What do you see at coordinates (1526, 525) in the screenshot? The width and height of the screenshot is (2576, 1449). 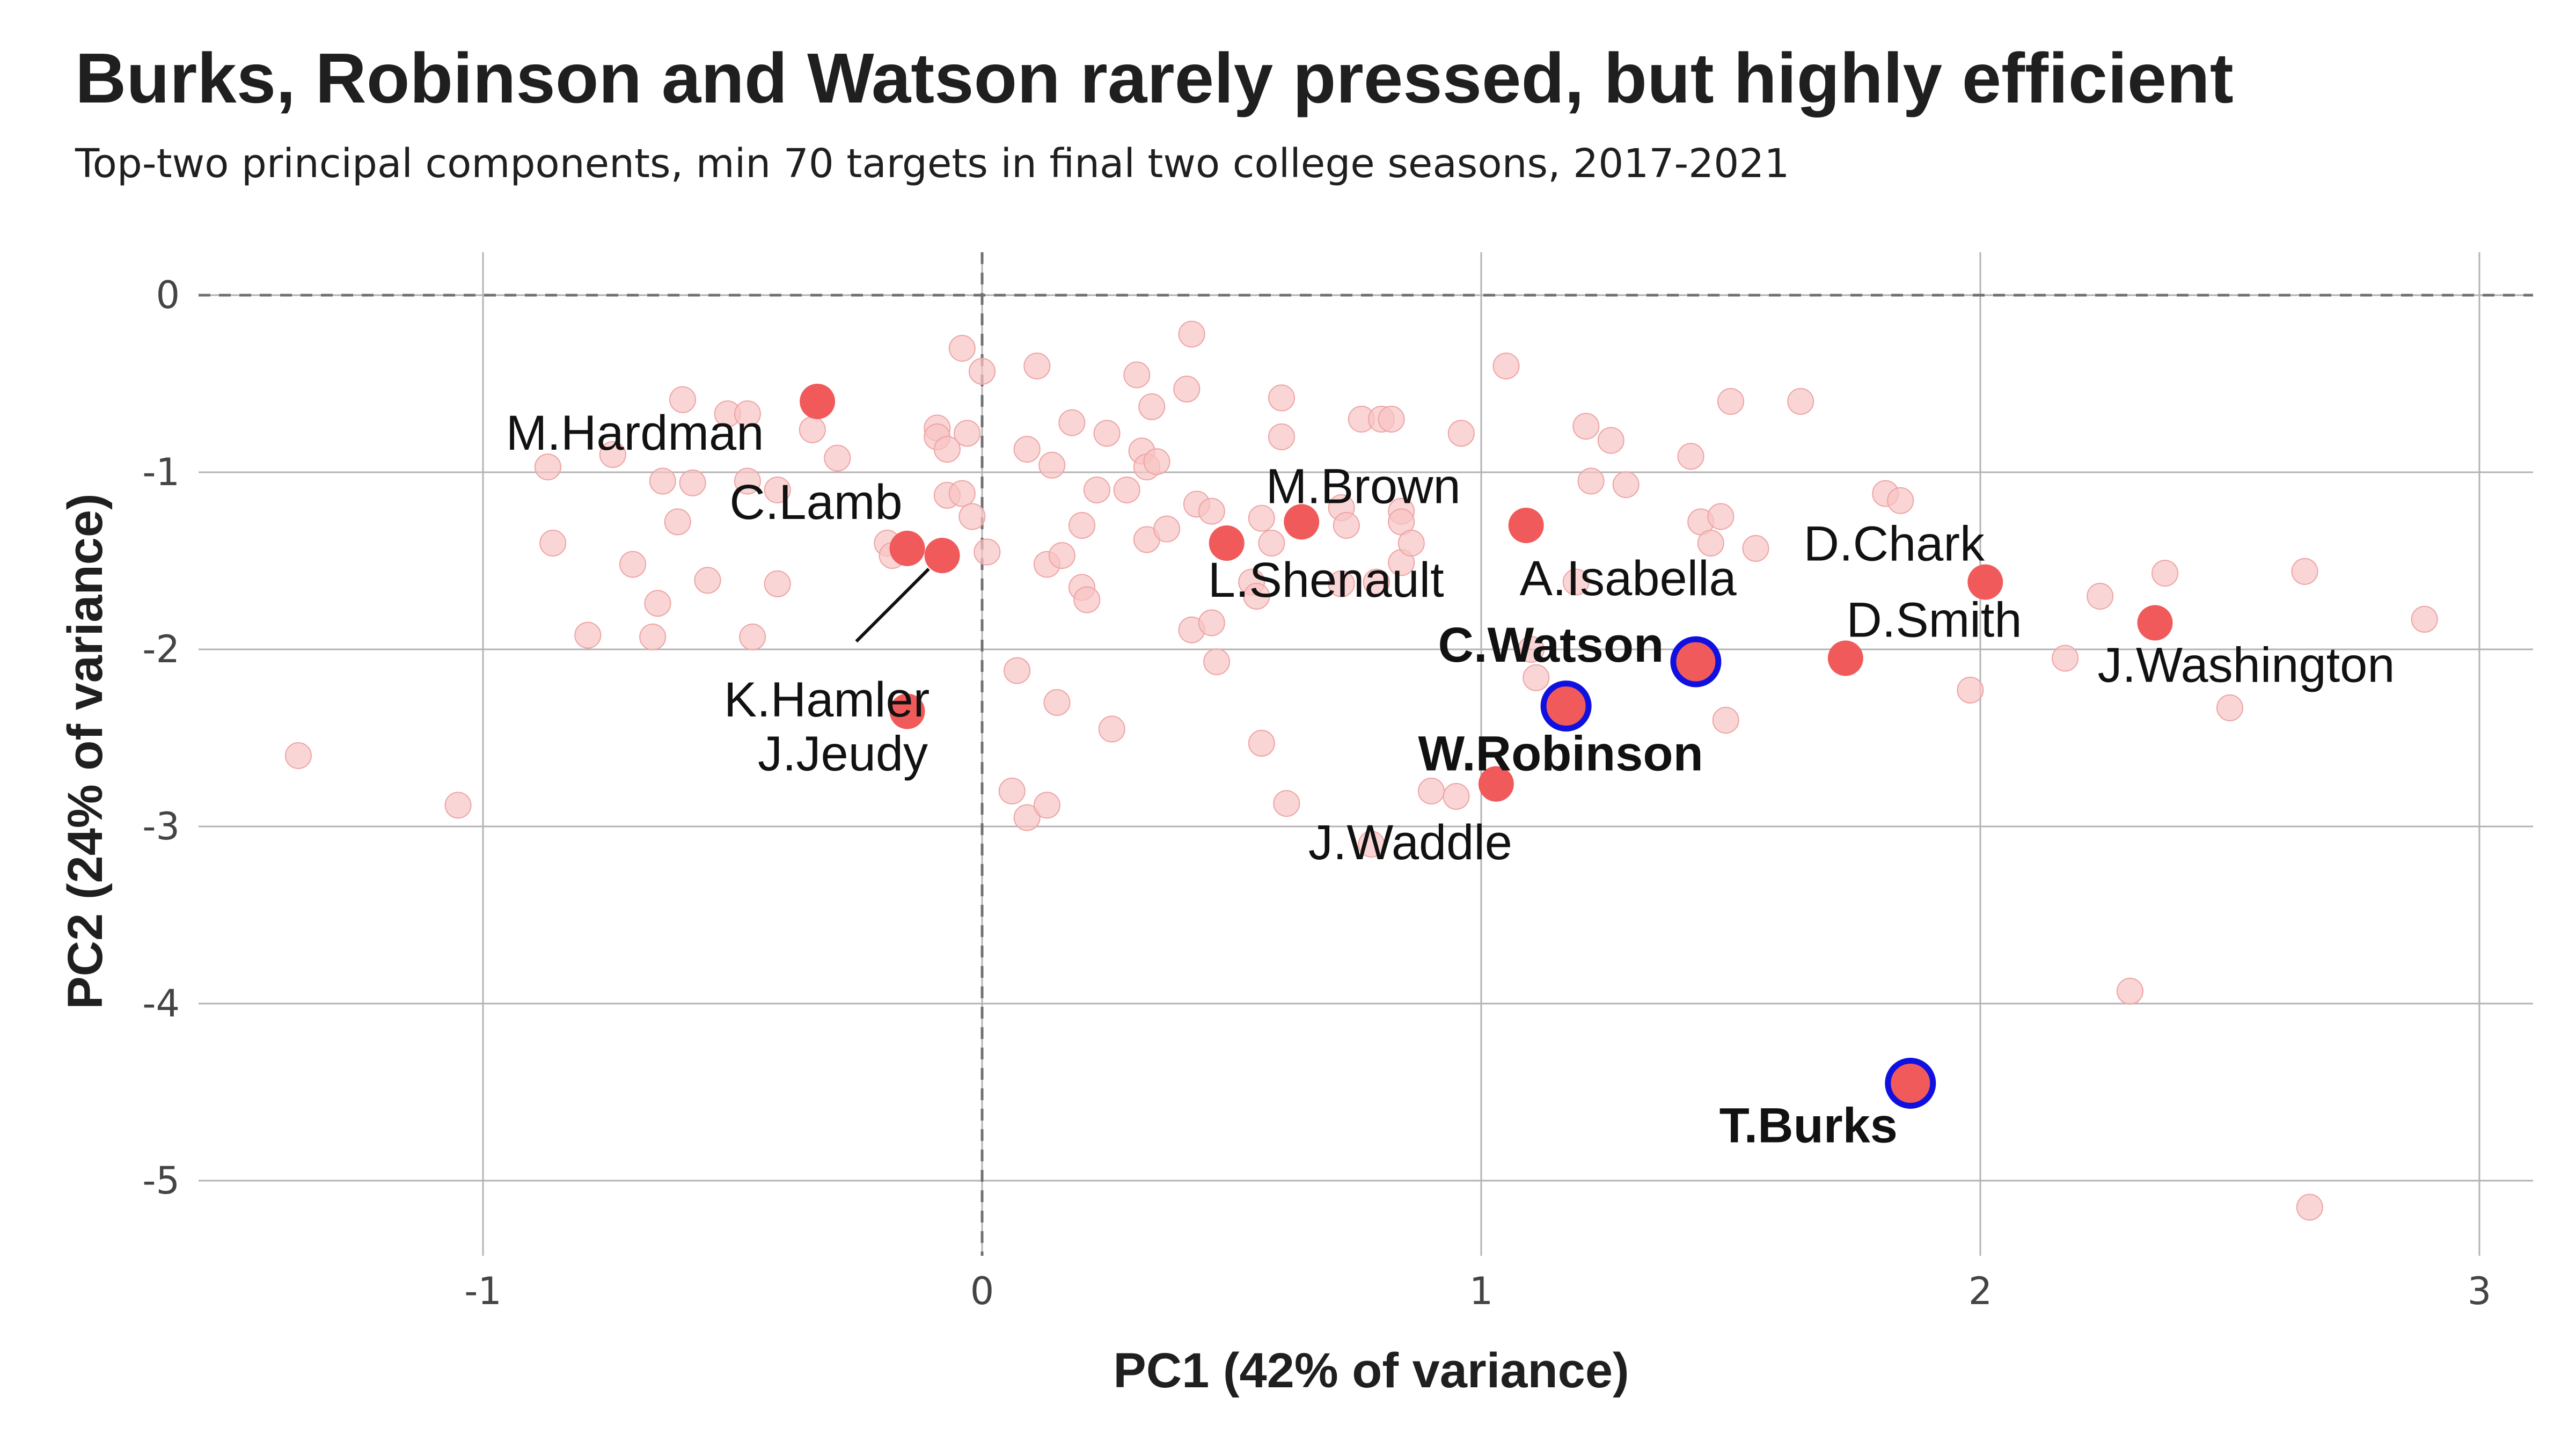 I see `point-a-isabella` at bounding box center [1526, 525].